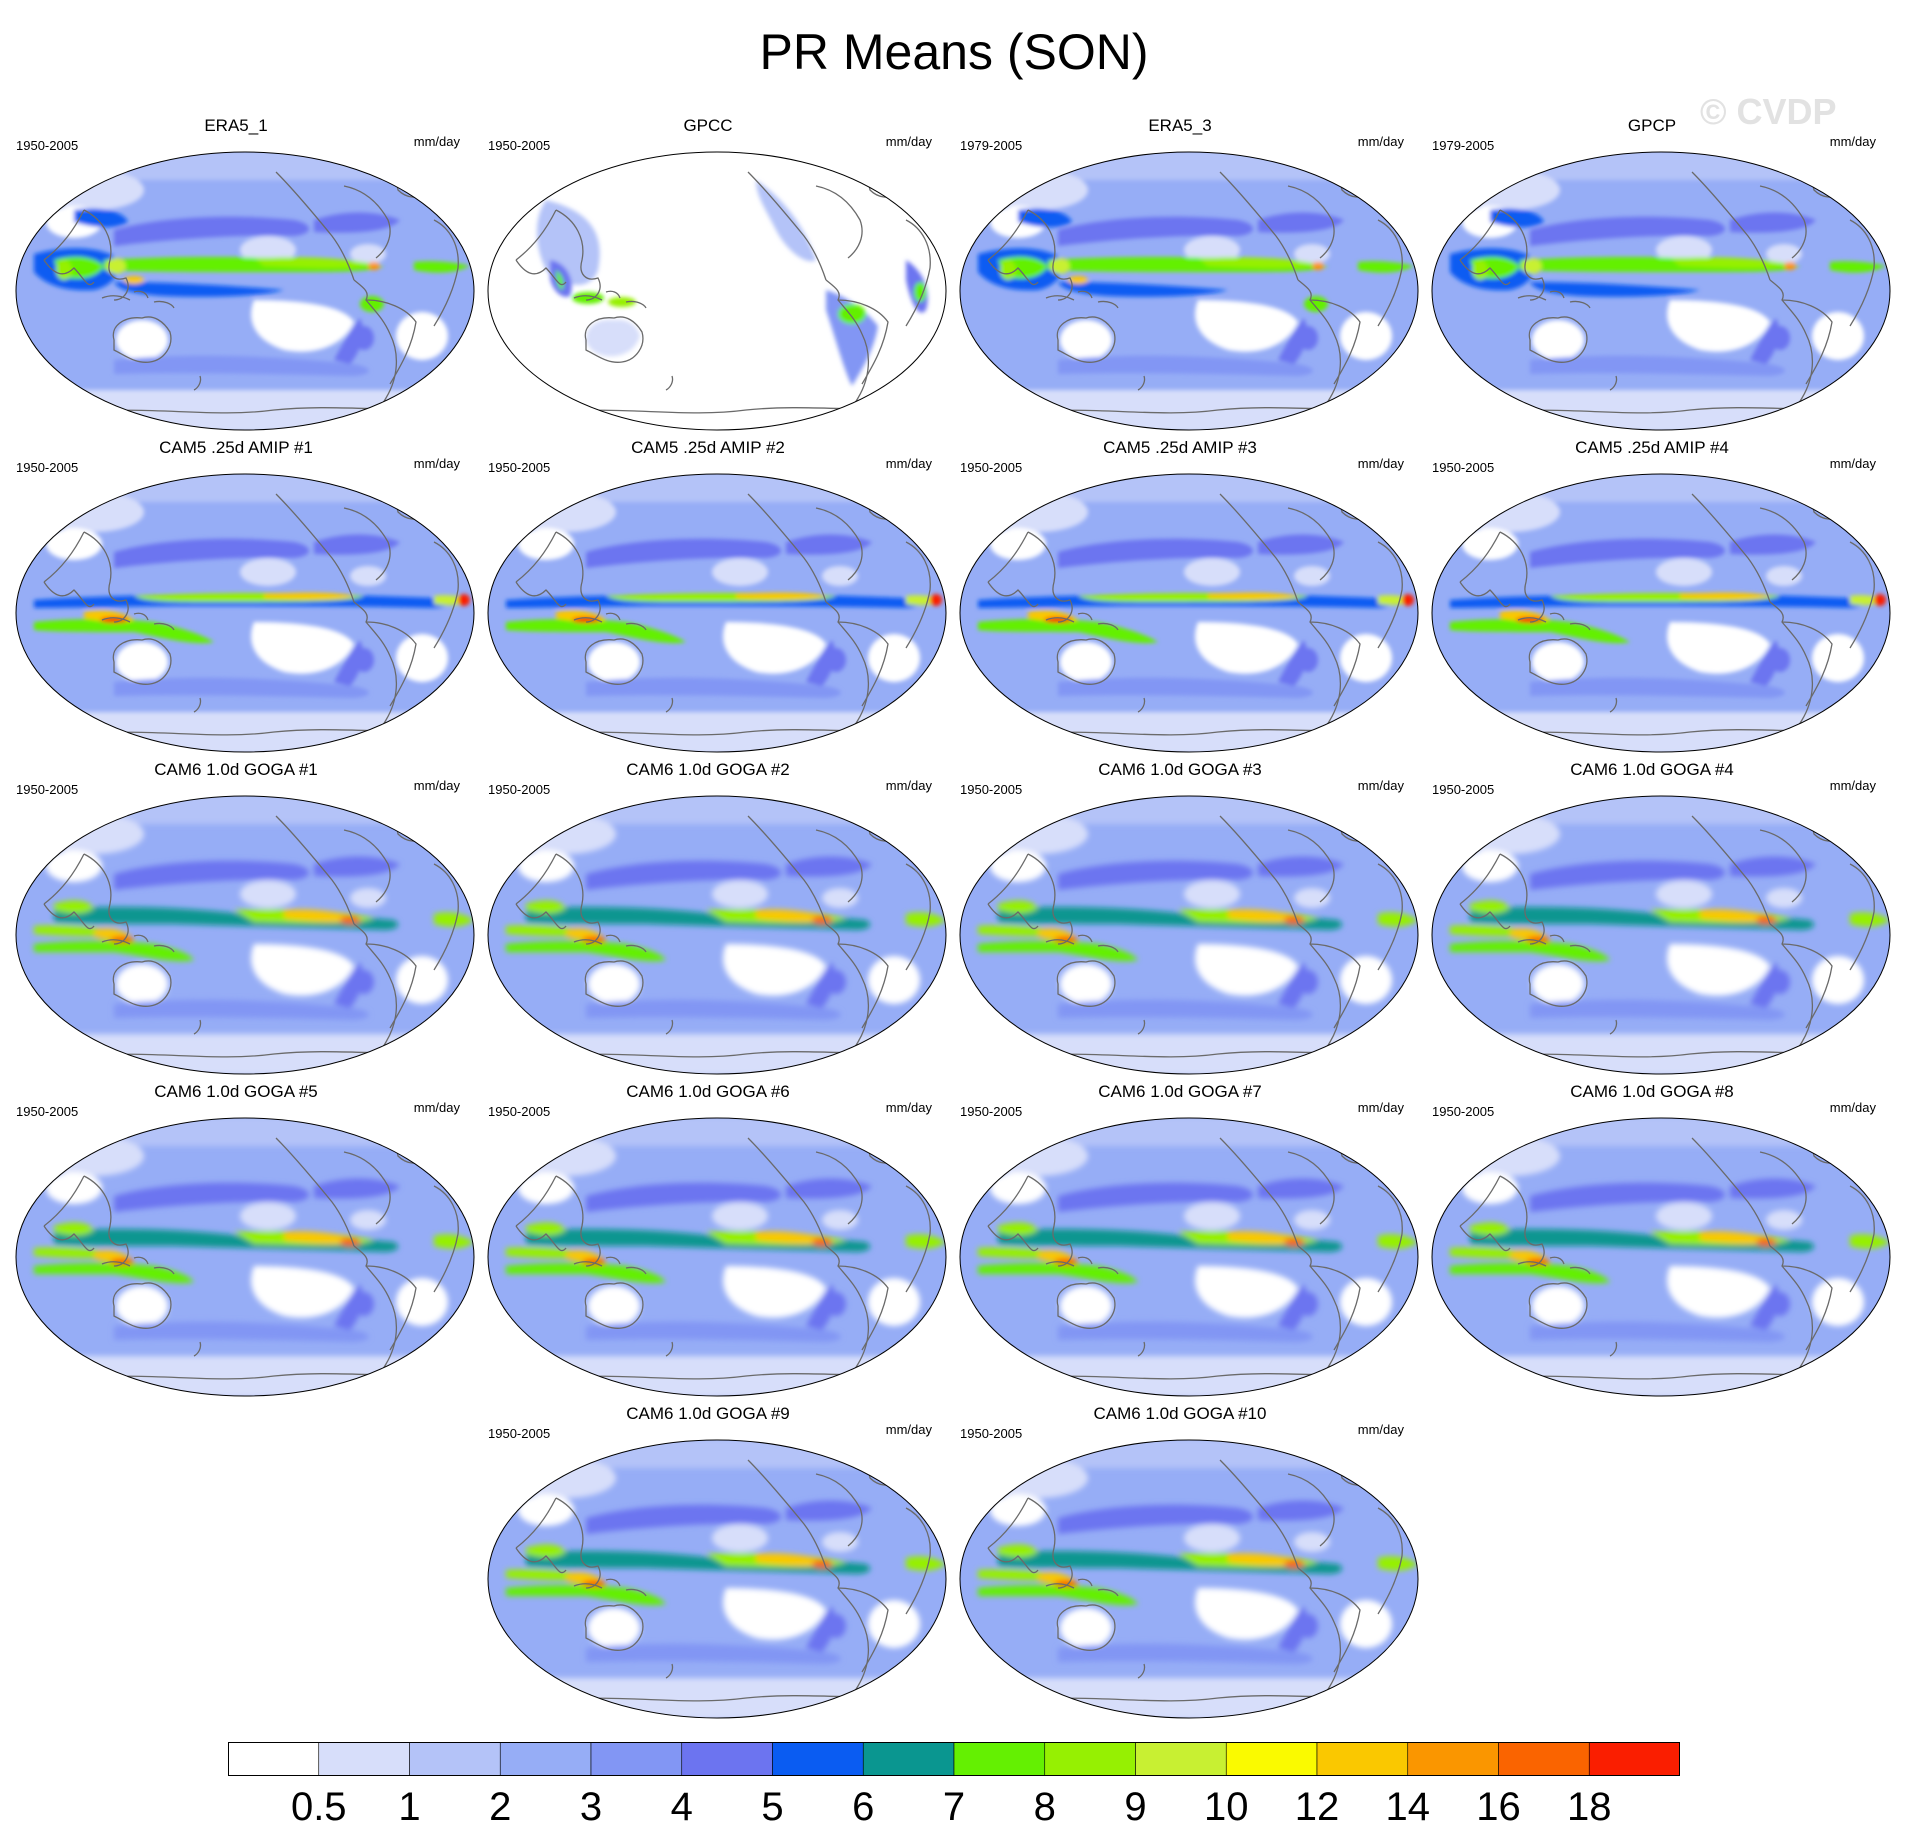 The image size is (1908, 1846). Describe the element at coordinates (236, 447) in the screenshot. I see `panel-title: CAM5 .25d AMIP #1` at that location.